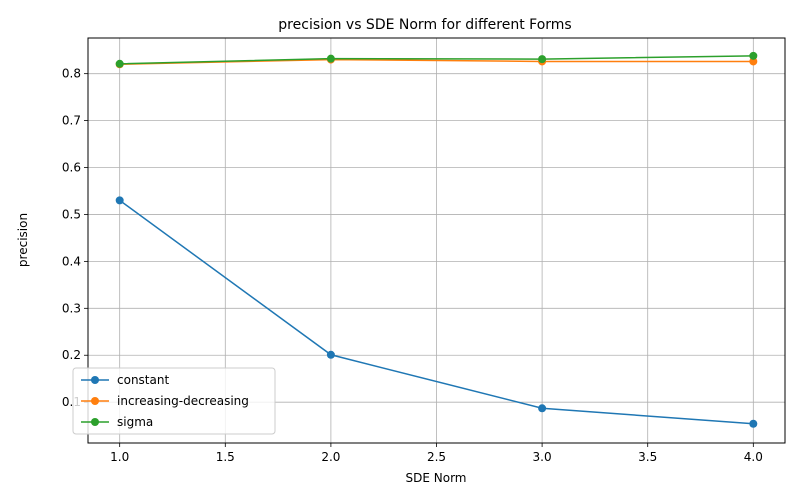 The image size is (800, 504). I want to click on x-tick-label: 1.0, so click(119, 457).